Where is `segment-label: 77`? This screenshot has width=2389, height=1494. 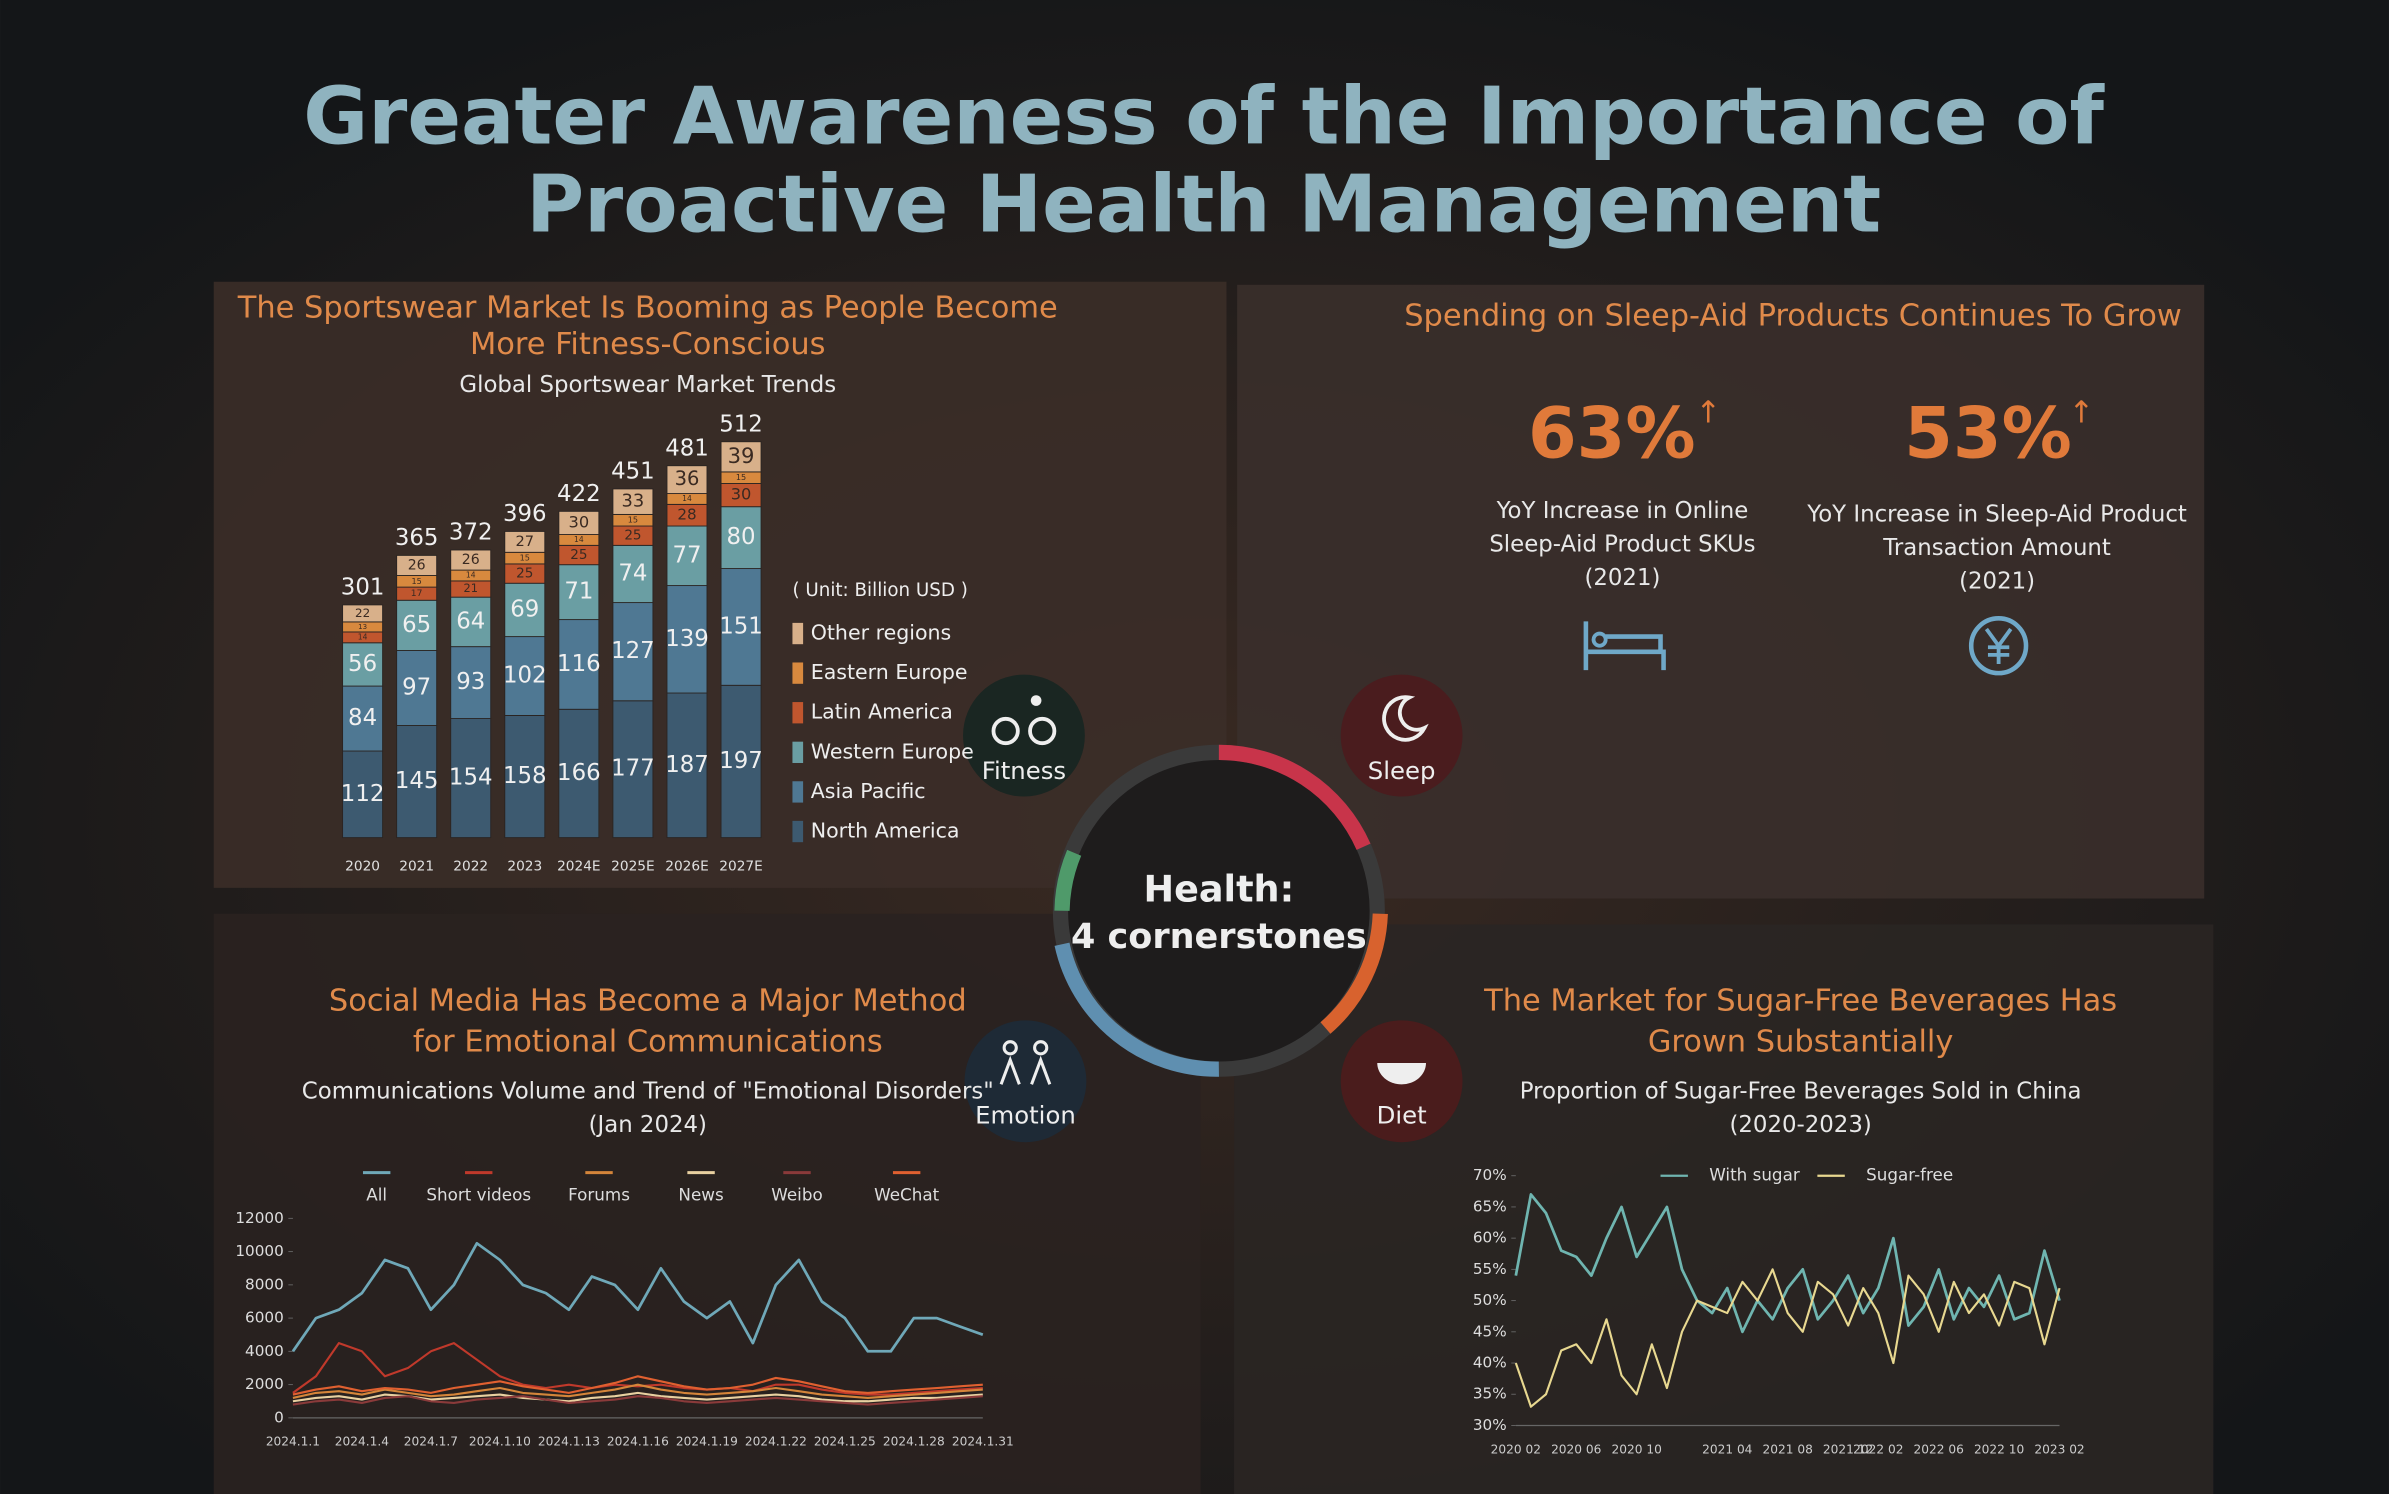
segment-label: 77 is located at coordinates (686, 555).